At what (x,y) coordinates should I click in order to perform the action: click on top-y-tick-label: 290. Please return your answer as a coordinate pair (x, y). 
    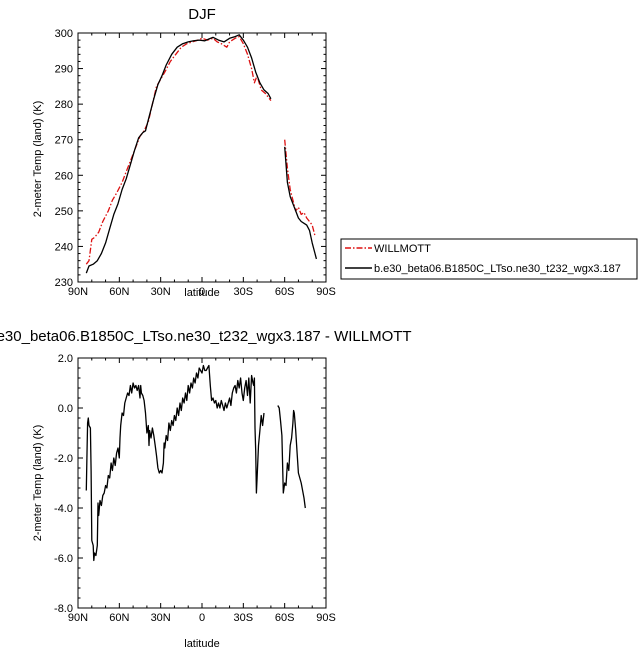
    Looking at the image, I should click on (64, 70).